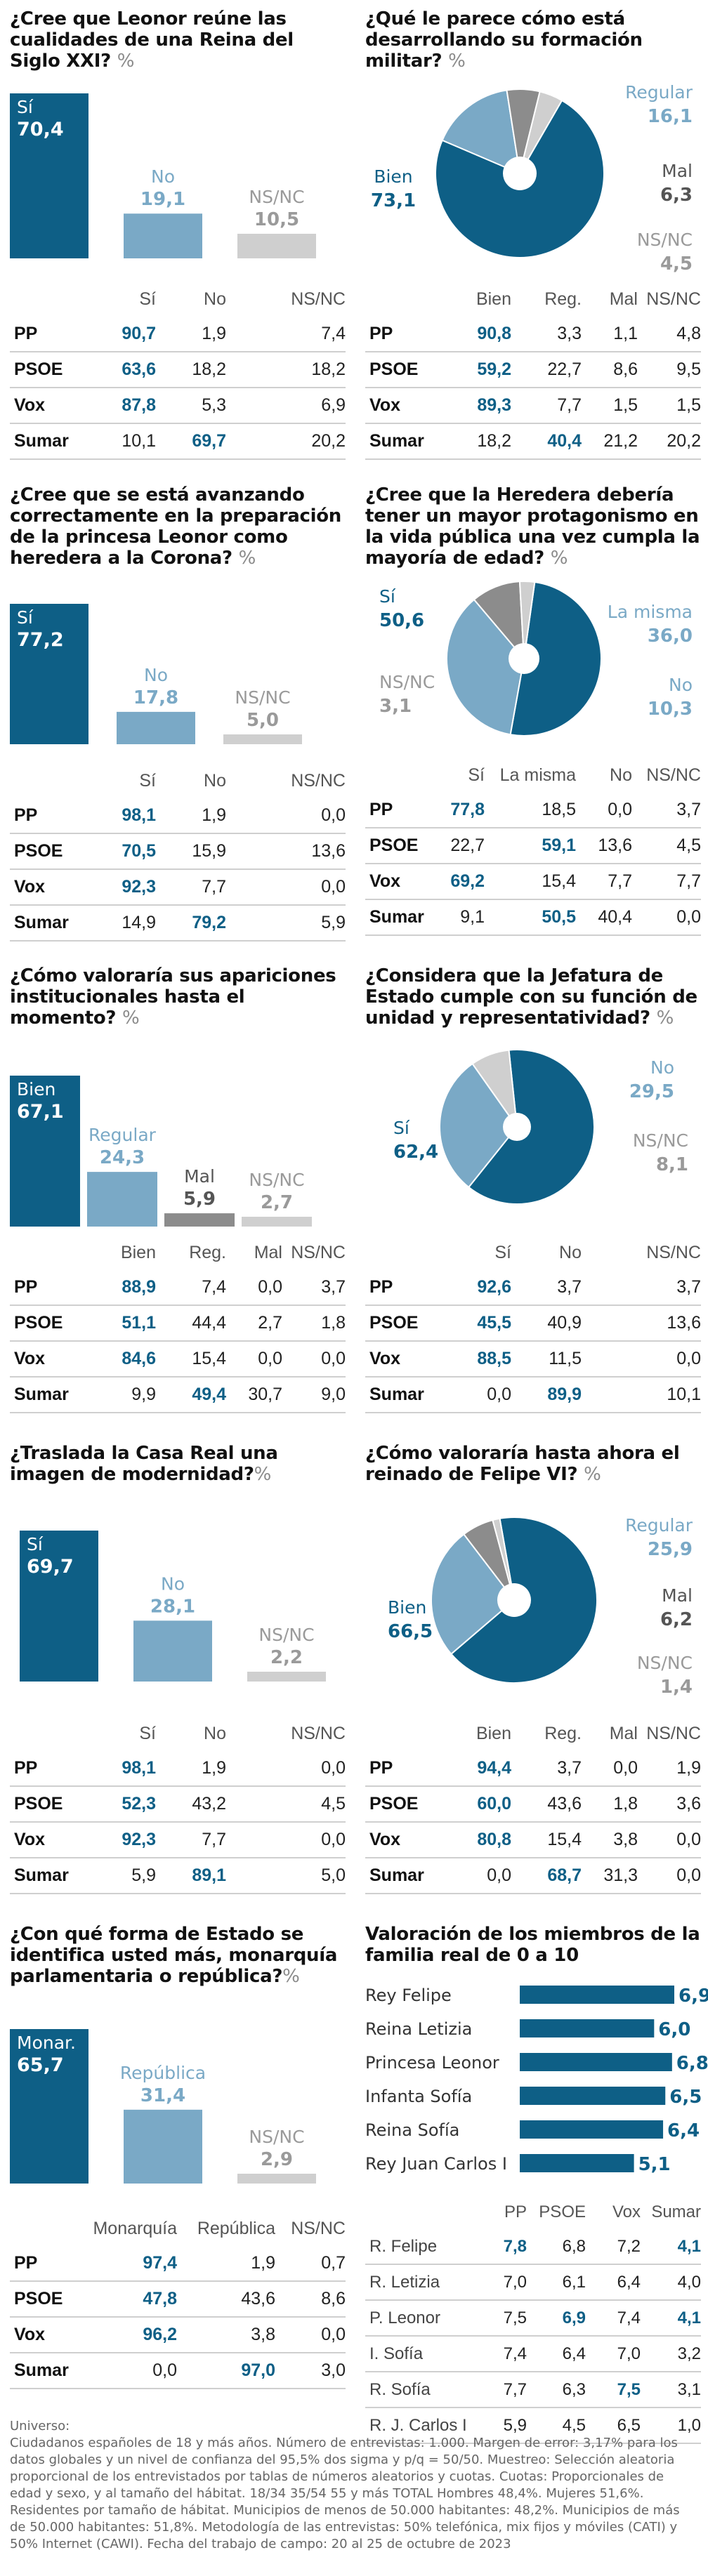 The height and width of the screenshot is (2576, 708). I want to click on bar-value-label: 2,7, so click(277, 1202).